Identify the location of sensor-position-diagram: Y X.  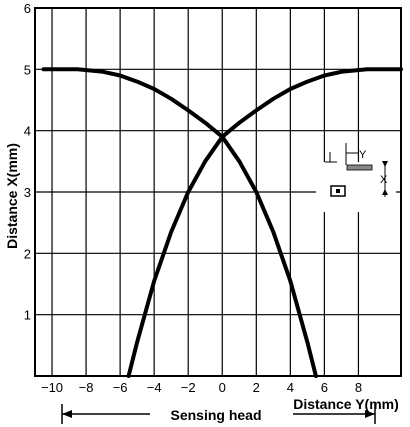
(356, 177).